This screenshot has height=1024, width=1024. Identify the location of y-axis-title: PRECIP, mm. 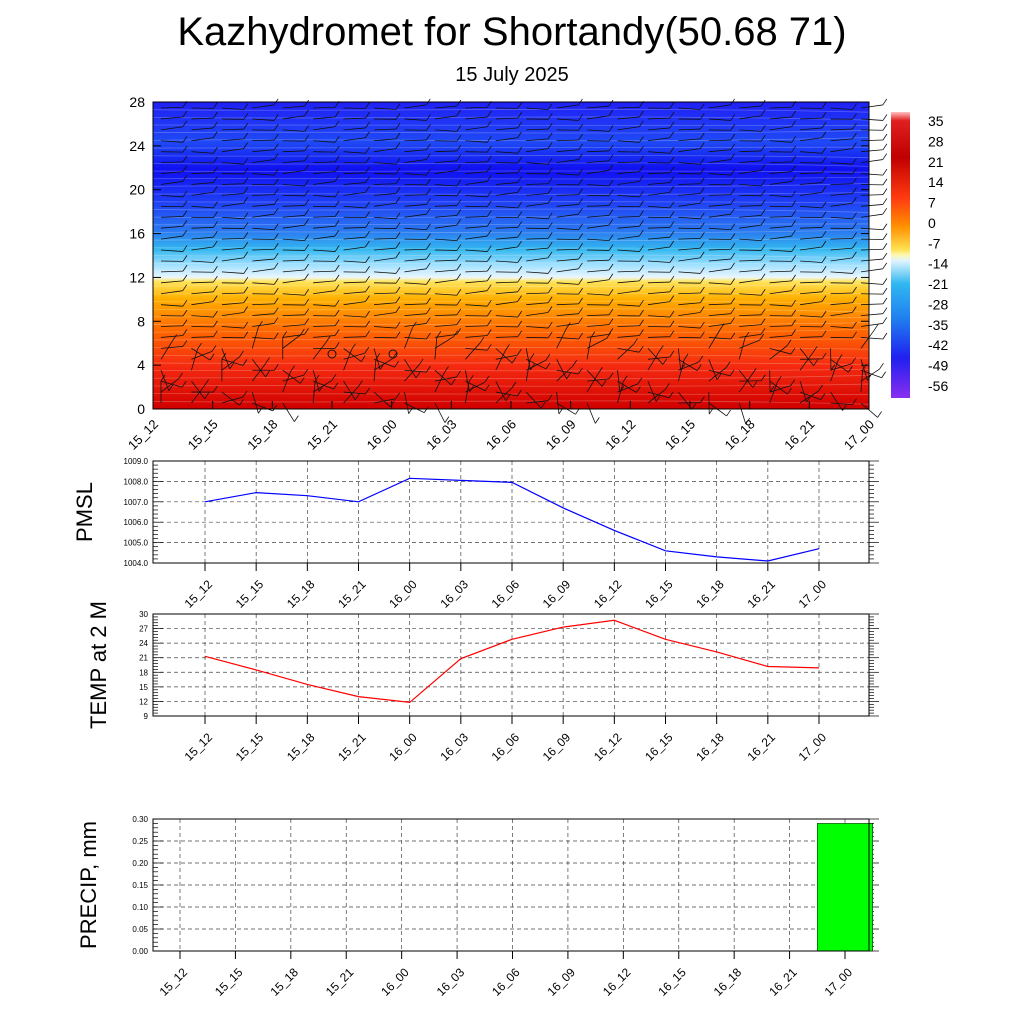
(88, 885).